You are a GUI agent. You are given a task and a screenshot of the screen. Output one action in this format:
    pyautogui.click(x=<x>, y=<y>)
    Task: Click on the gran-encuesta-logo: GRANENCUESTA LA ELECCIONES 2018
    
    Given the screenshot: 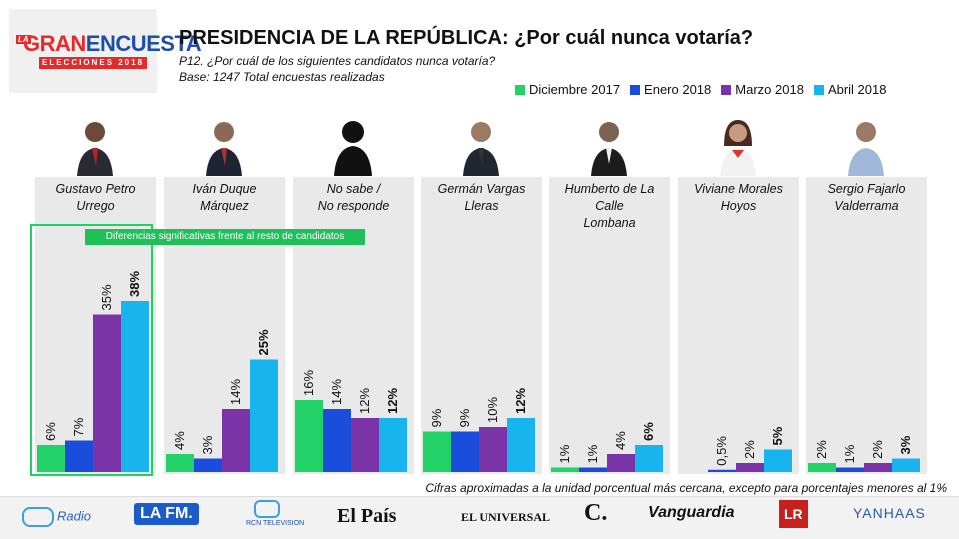 What is the action you would take?
    pyautogui.click(x=105, y=51)
    